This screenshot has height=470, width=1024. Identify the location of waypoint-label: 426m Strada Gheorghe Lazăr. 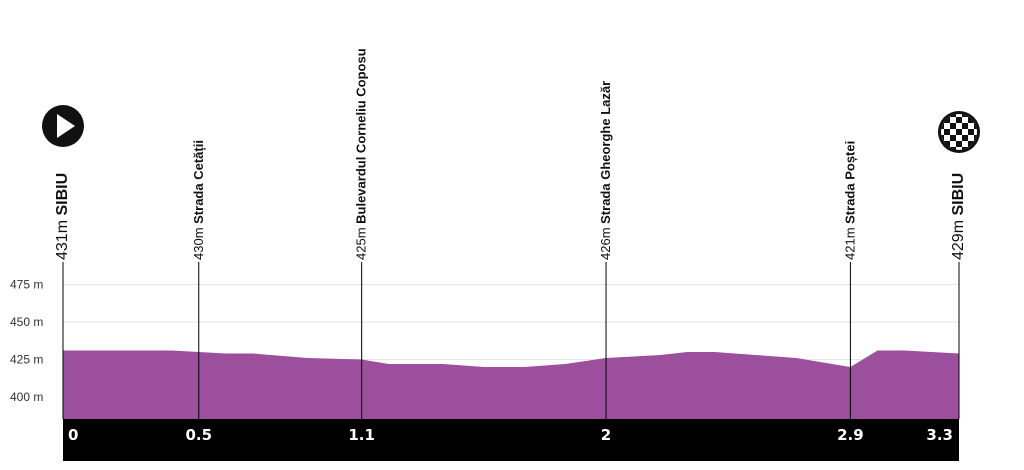
(605, 170).